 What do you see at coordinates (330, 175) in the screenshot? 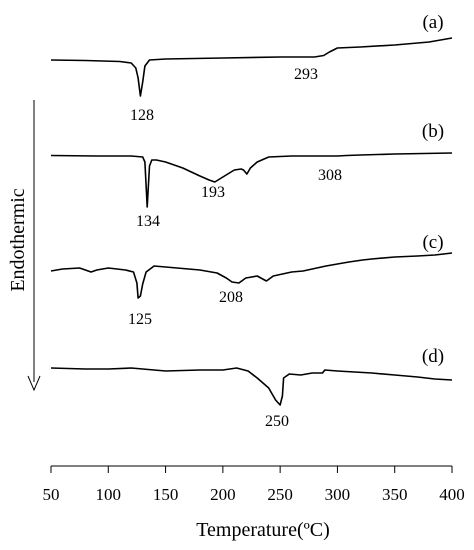
I see `peak-label: 308` at bounding box center [330, 175].